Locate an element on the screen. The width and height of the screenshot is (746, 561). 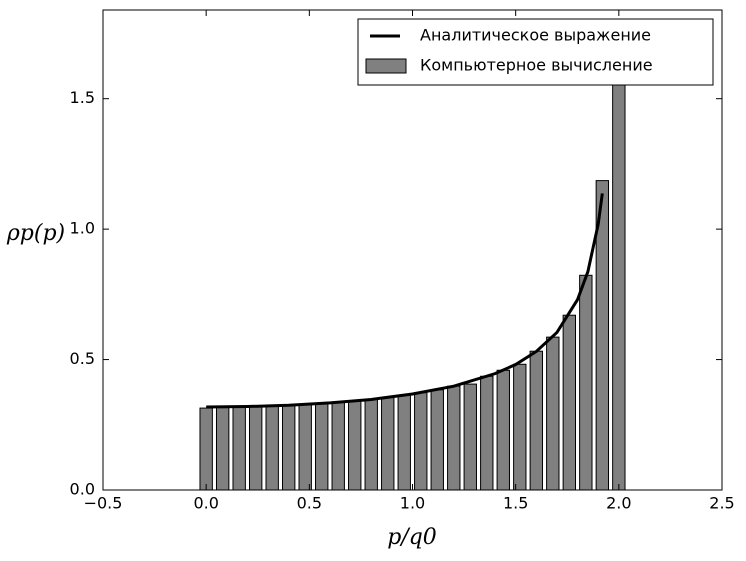
y-axis-label: ρp(p) is located at coordinates (35, 233).